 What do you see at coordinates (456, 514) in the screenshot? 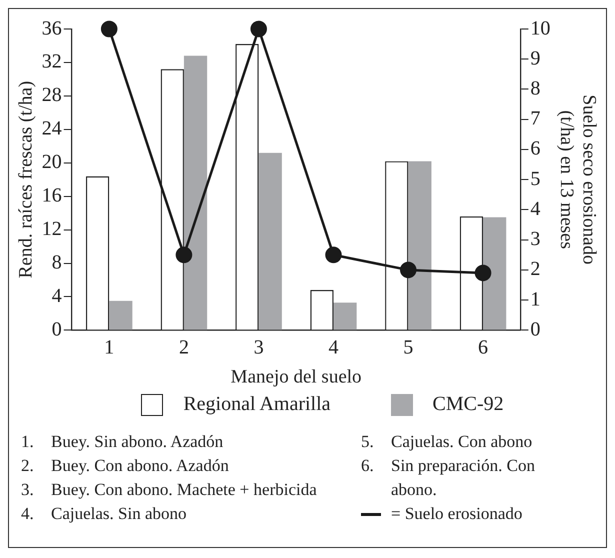
I see `legend-label: = Suelo erosionado` at bounding box center [456, 514].